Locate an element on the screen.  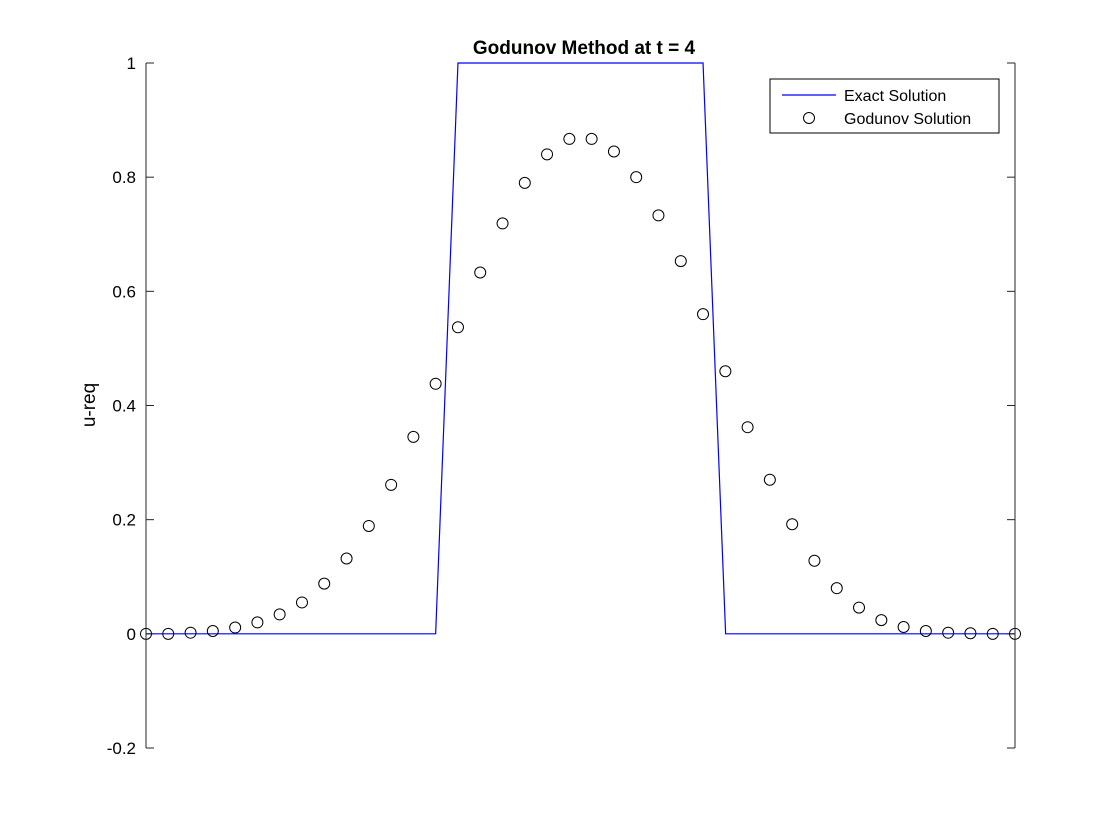
chart-title: Godunov Method at t = 4 is located at coordinates (584, 48).